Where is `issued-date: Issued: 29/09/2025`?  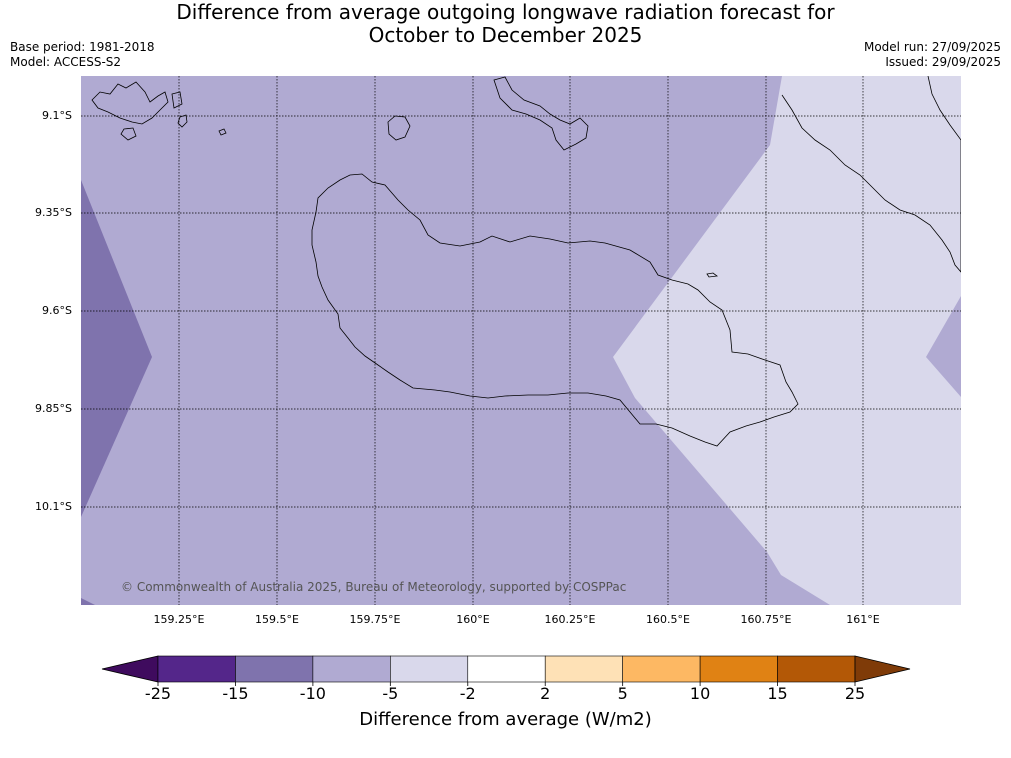 issued-date: Issued: 29/09/2025 is located at coordinates (943, 62).